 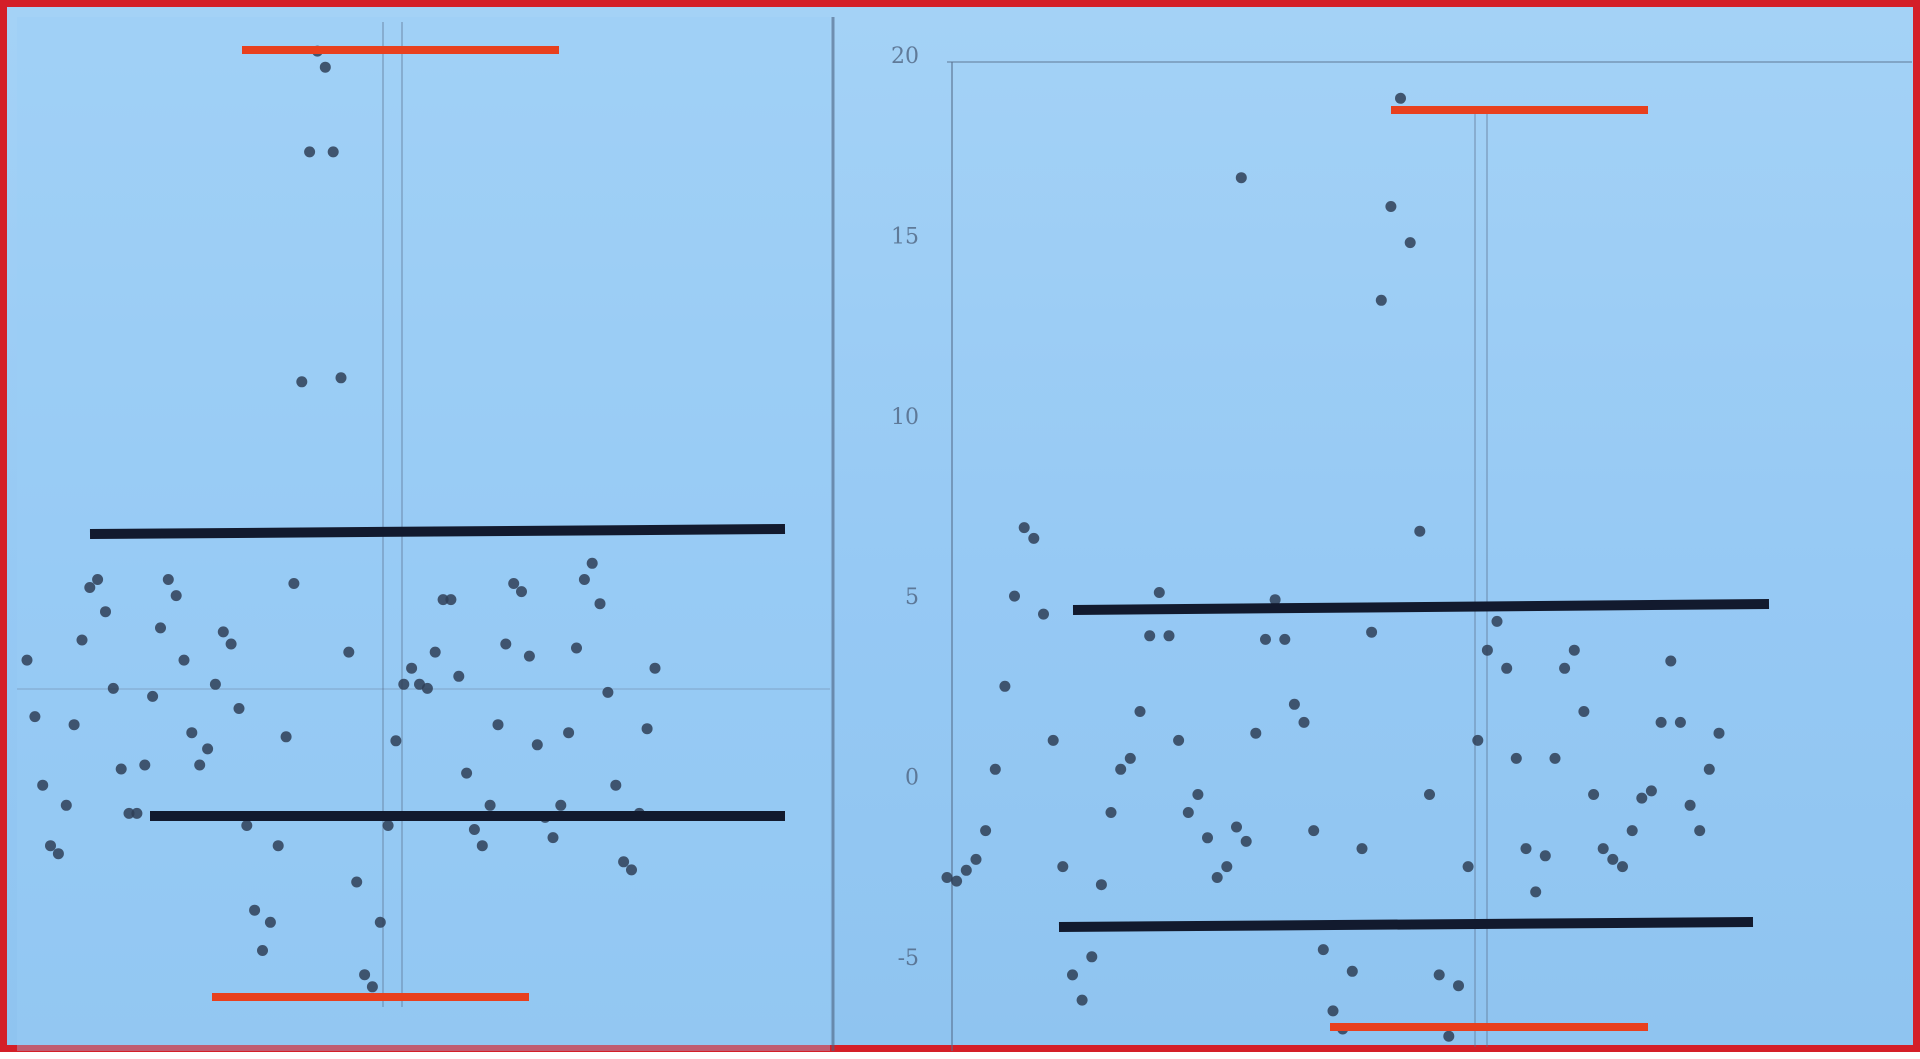 I want to click on y-tick-label: 10, so click(x=905, y=417).